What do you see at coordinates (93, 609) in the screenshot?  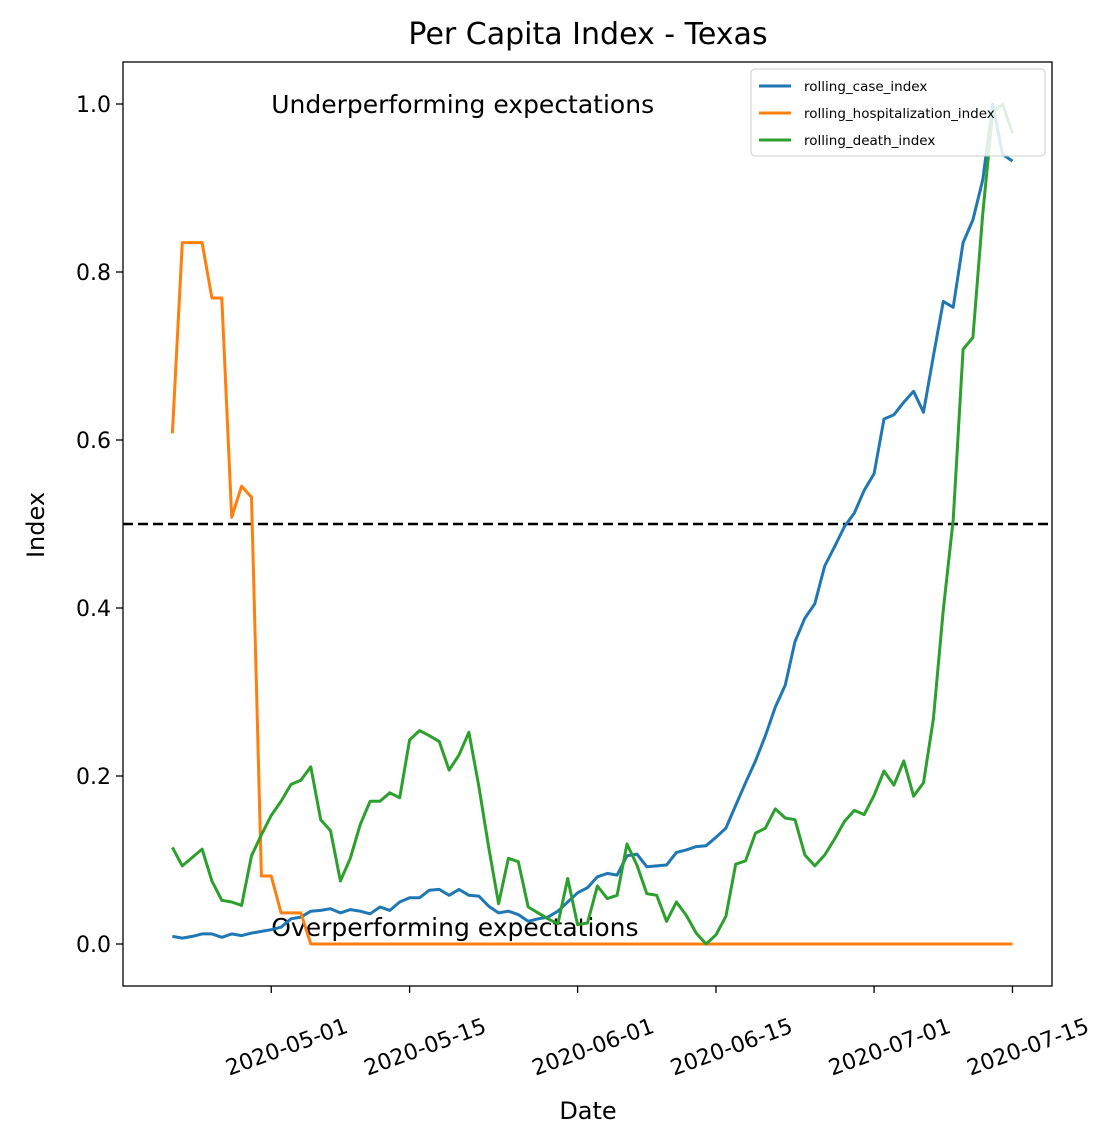 I see `y-tick-label: 0.4` at bounding box center [93, 609].